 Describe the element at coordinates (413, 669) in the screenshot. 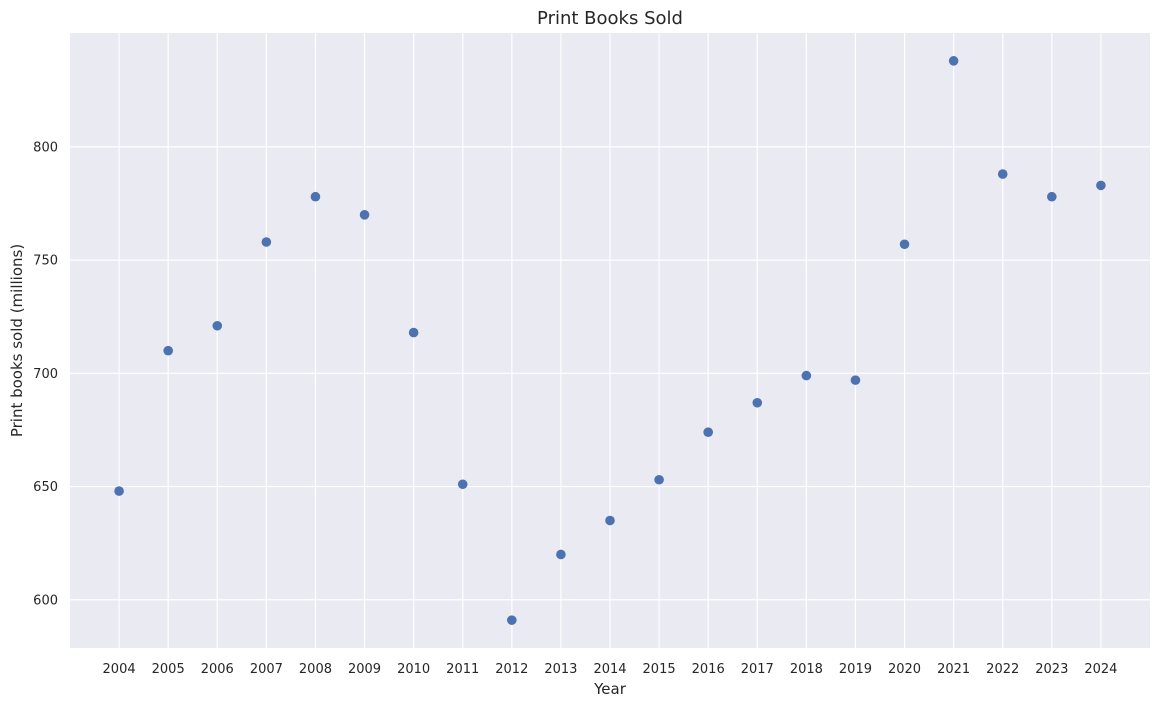

I see `x-tick-label: 2010` at that location.